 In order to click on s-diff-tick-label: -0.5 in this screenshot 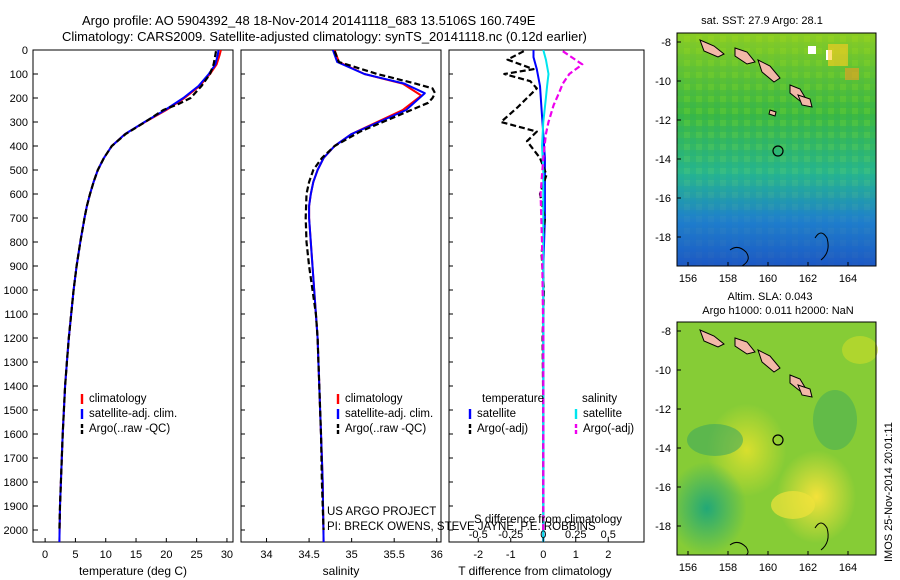, I will do `click(478, 535)`.